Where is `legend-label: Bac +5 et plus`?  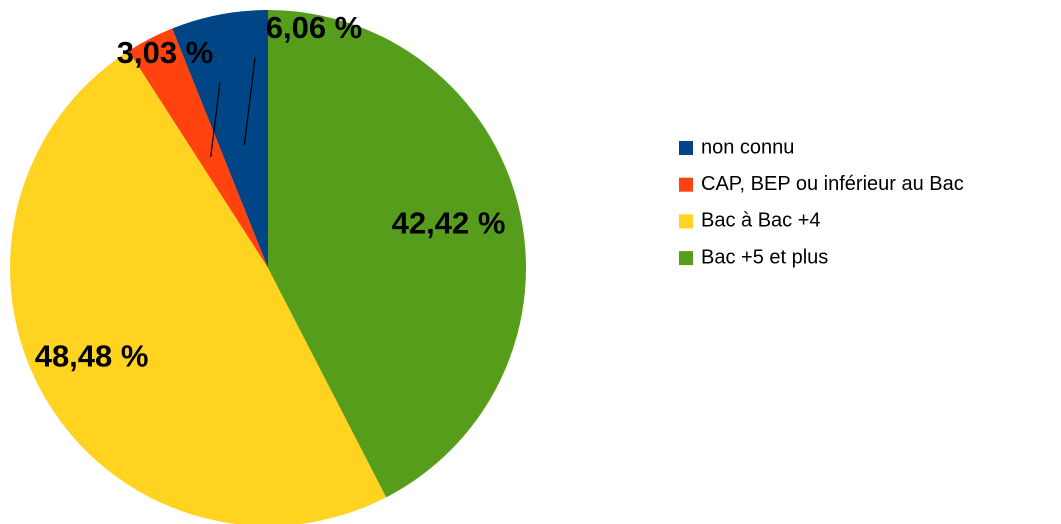
legend-label: Bac +5 et plus is located at coordinates (764, 257).